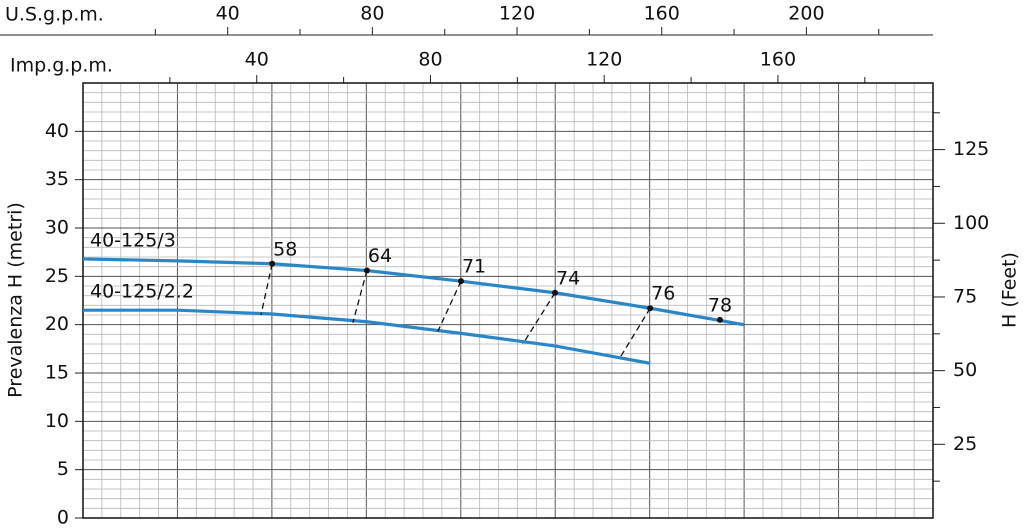 Image resolution: width=1026 pixels, height=530 pixels. What do you see at coordinates (285, 249) in the screenshot?
I see `efficiency-label: 58` at bounding box center [285, 249].